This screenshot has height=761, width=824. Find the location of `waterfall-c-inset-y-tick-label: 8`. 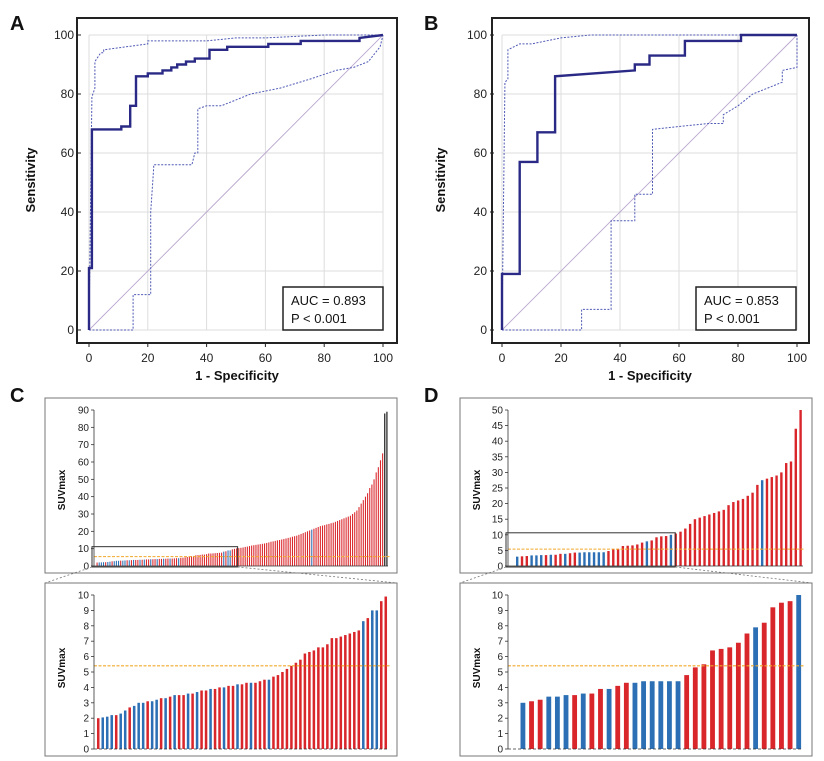

waterfall-c-inset-y-tick-label: 8 is located at coordinates (86, 626).